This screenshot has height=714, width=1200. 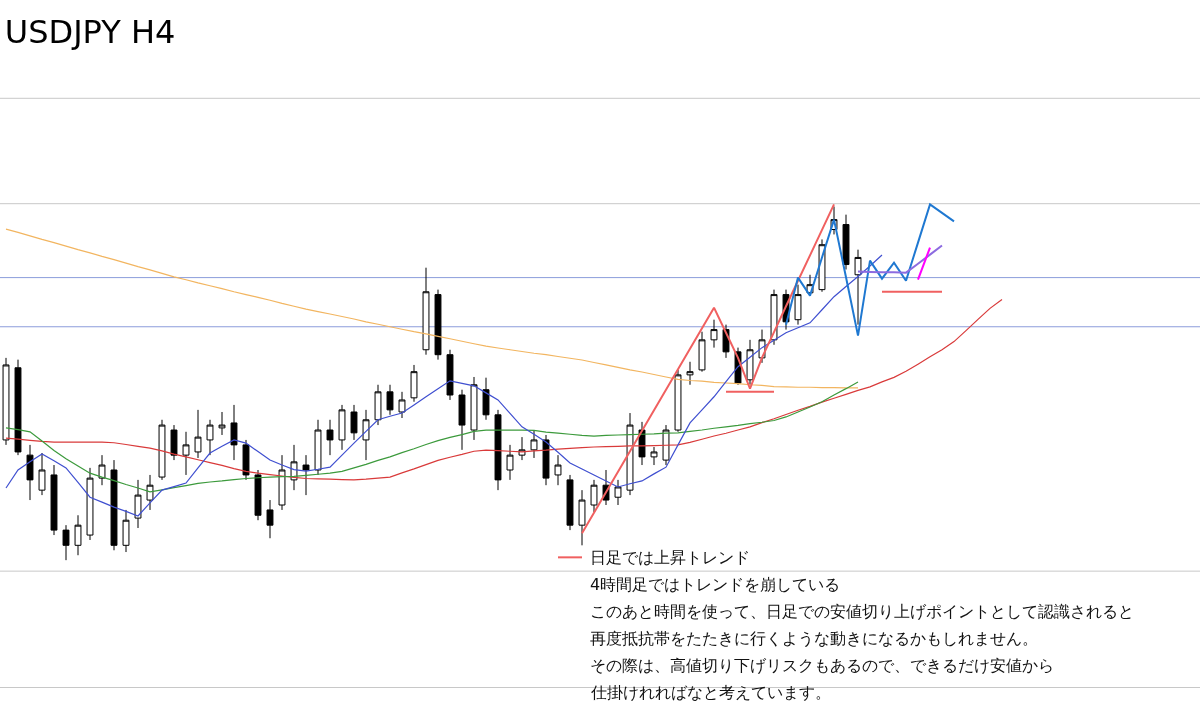 What do you see at coordinates (715, 584) in the screenshot?
I see `text: 4時間足ではトレンドを崩している` at bounding box center [715, 584].